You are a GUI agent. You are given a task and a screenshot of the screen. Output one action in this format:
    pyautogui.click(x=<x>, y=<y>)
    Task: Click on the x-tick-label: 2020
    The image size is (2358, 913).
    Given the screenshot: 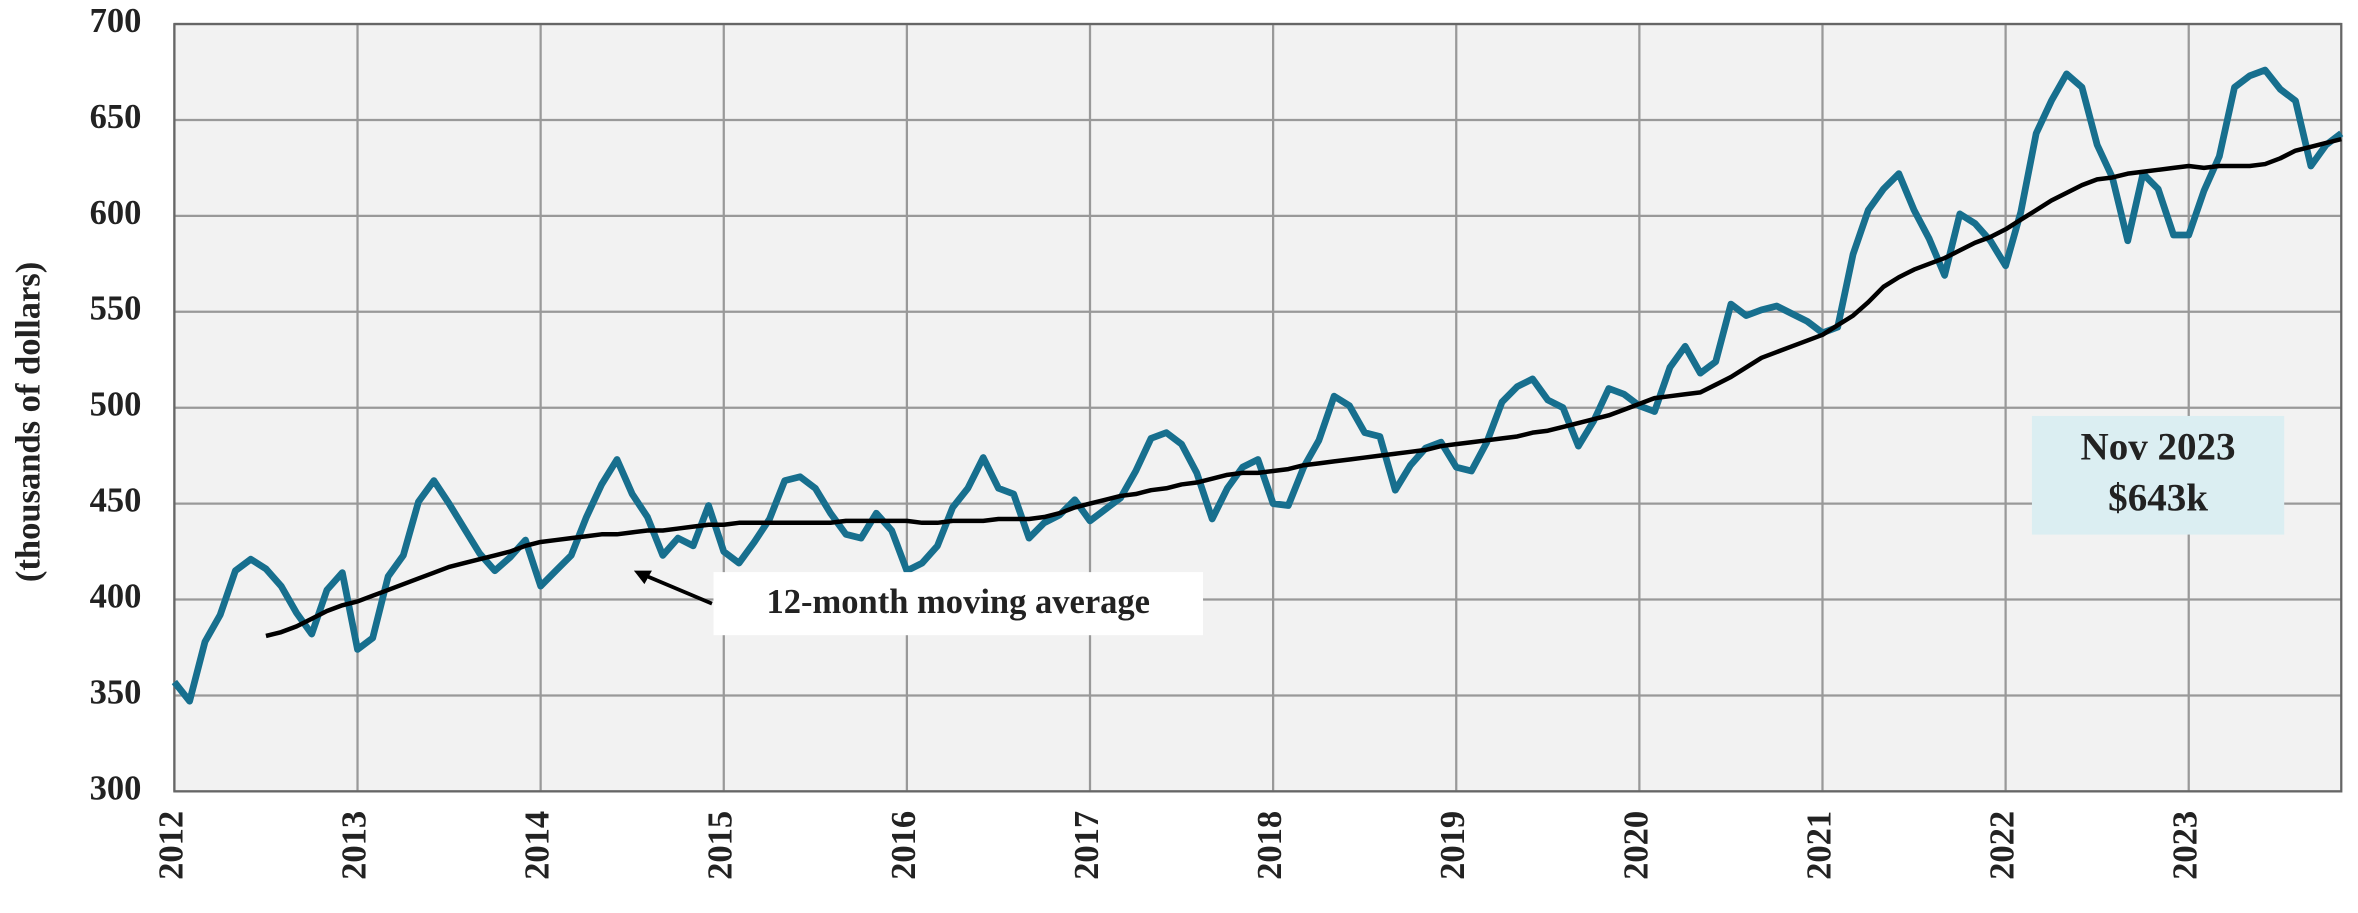 What is the action you would take?
    pyautogui.click(x=1636, y=845)
    